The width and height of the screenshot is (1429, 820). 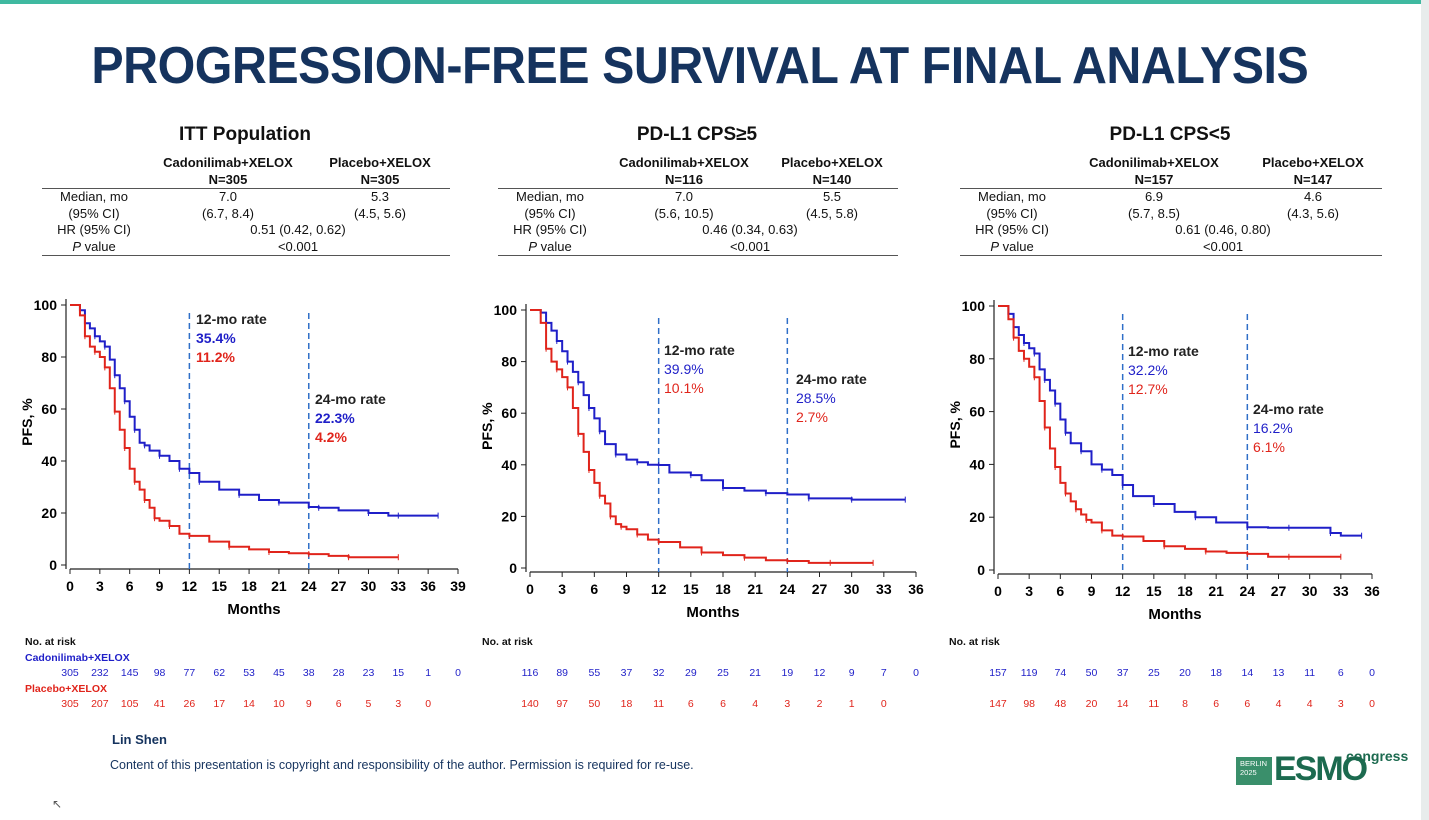 What do you see at coordinates (159, 673) in the screenshot?
I see `risk-count-arm1: 98` at bounding box center [159, 673].